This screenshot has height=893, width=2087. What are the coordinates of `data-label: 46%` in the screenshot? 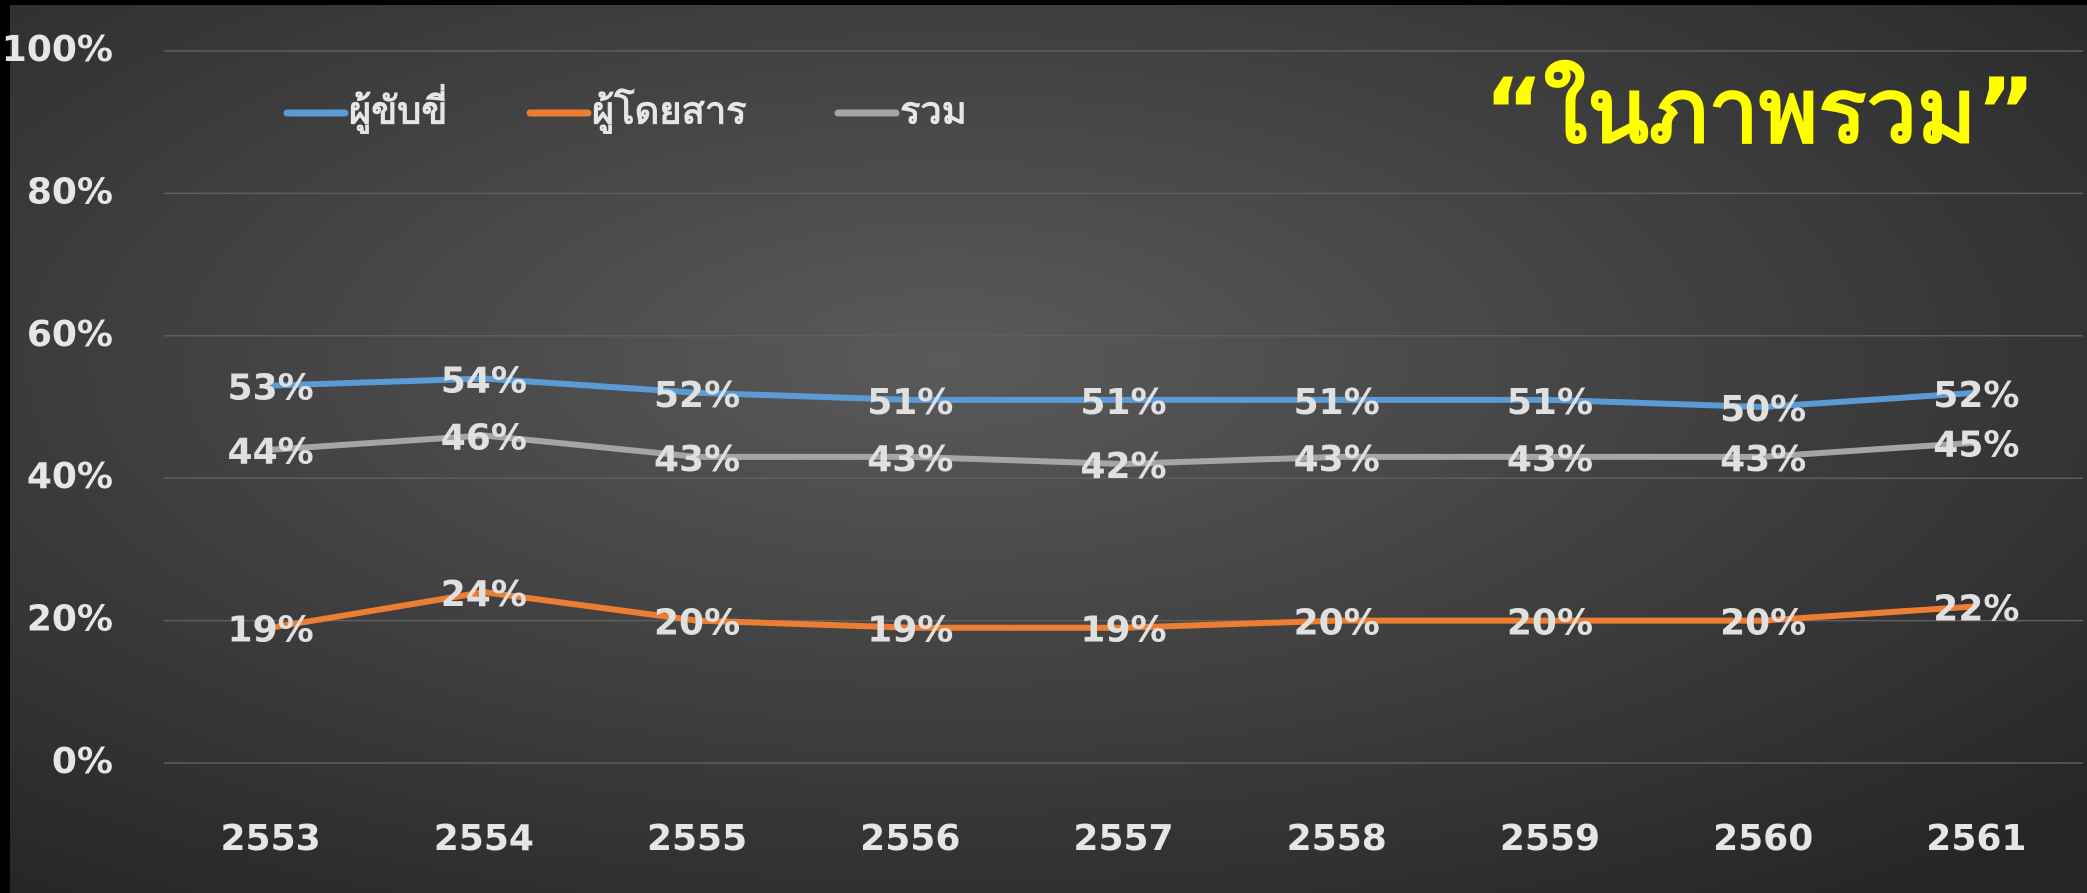 It's located at (484, 437).